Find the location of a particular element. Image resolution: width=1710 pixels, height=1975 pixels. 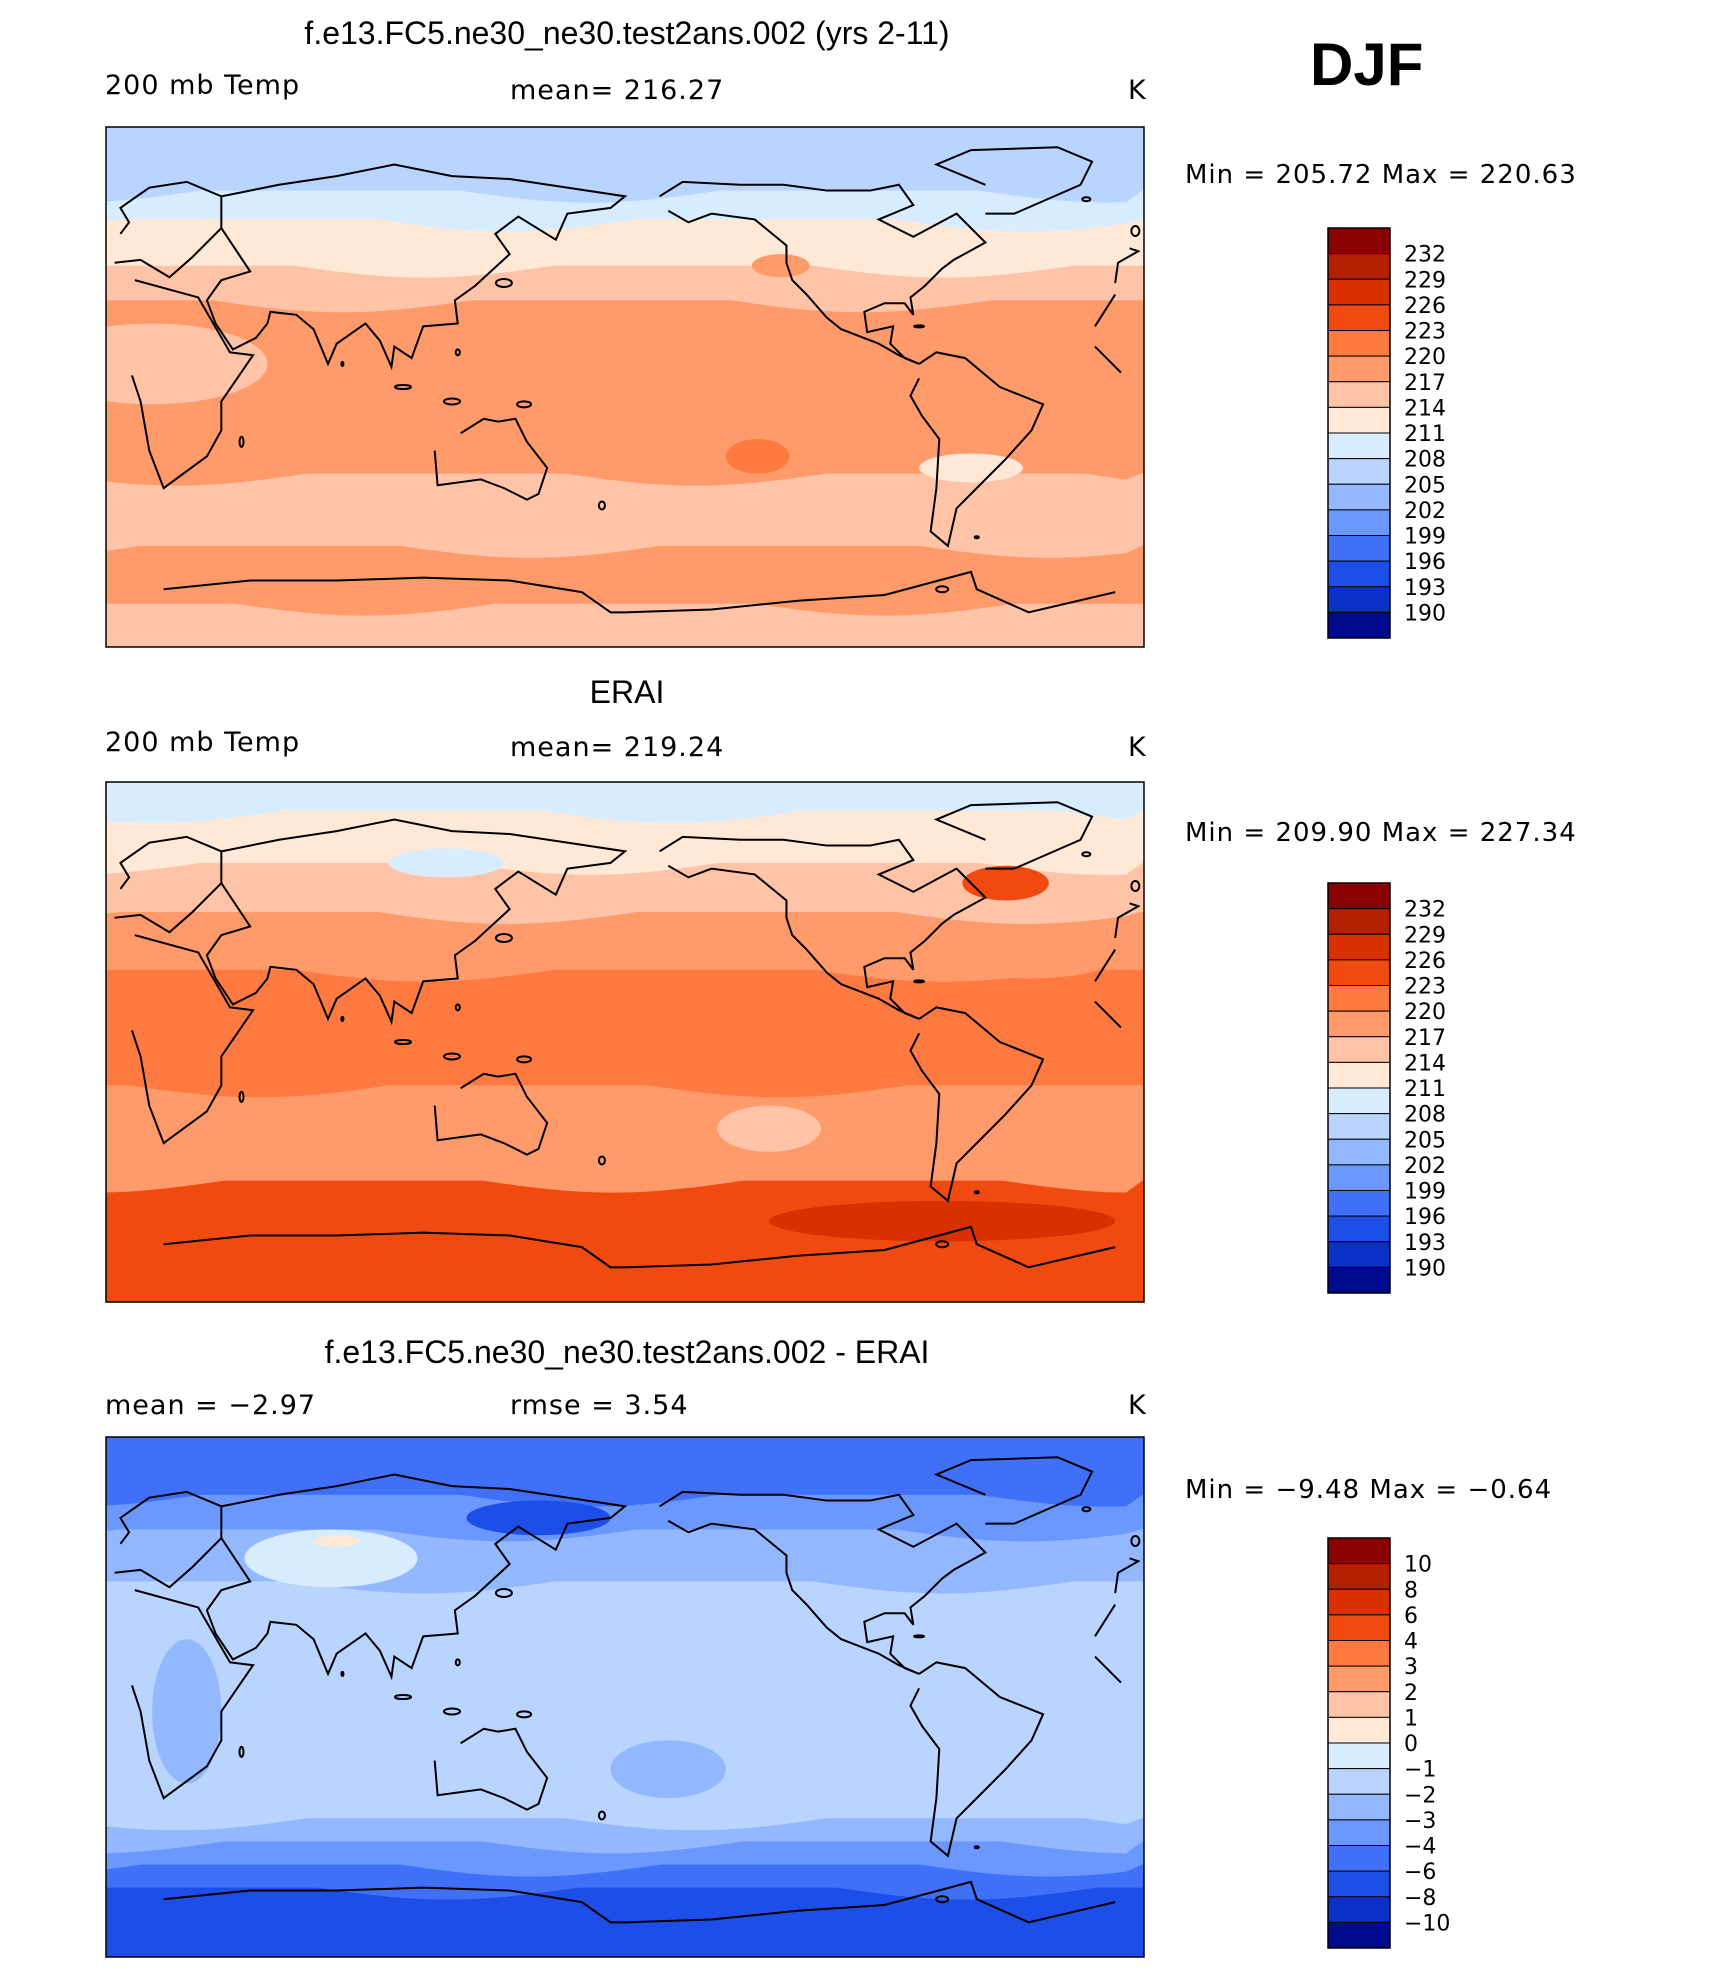

colorbar-tick-label: 211 is located at coordinates (1425, 1089).